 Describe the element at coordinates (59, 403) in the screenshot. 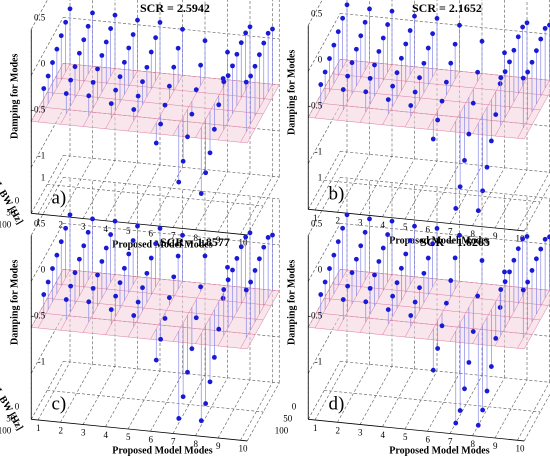

I see `panel-label: c)` at that location.